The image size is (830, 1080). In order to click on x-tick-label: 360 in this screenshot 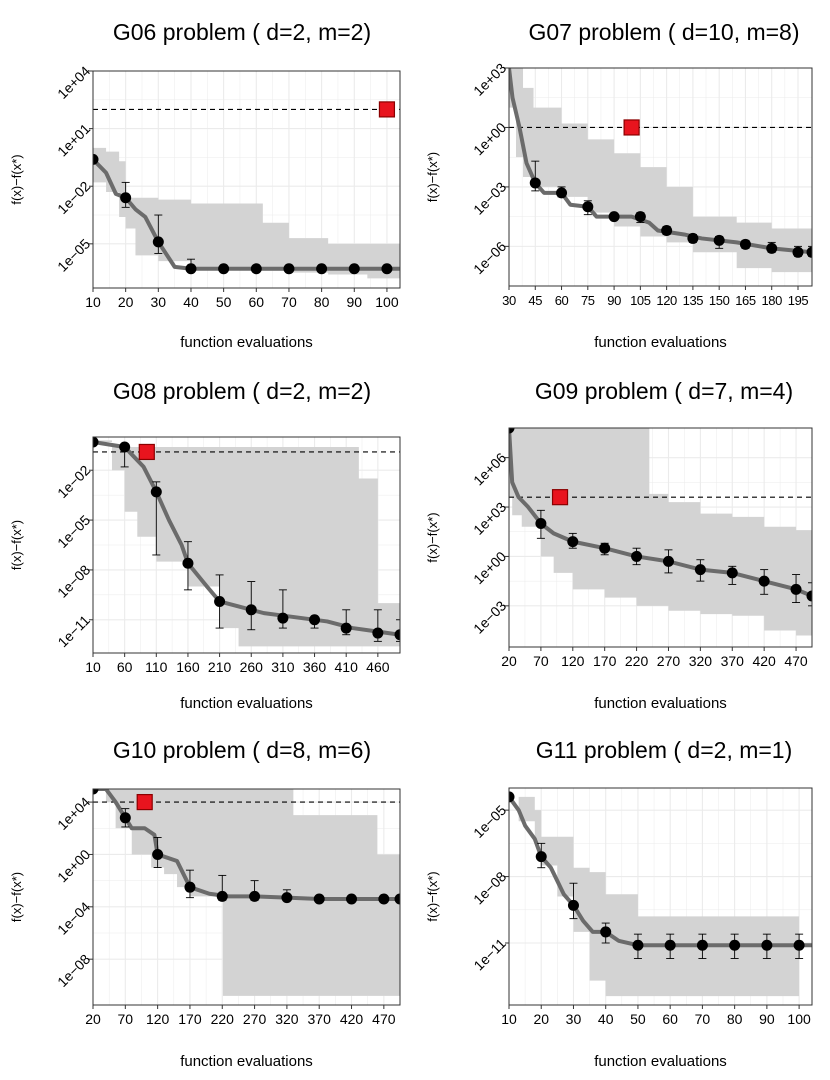, I will do `click(315, 667)`.